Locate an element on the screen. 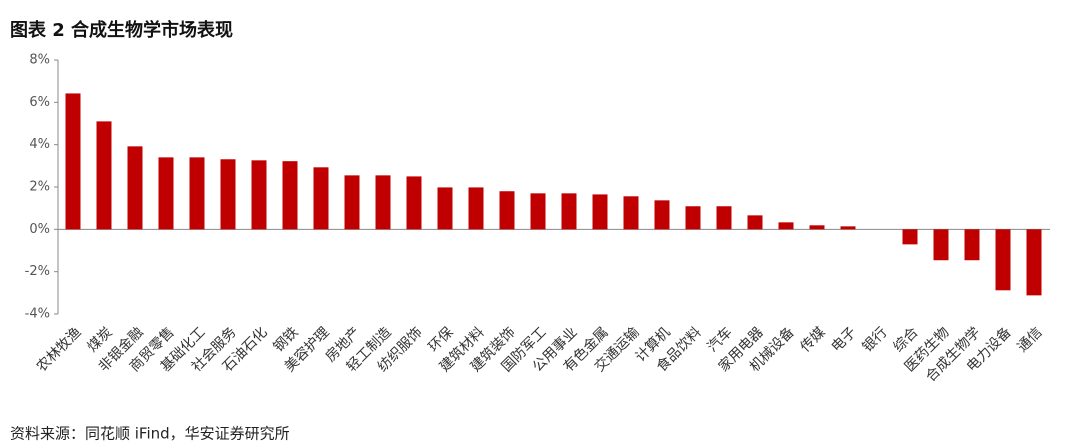  source-note: 资料来源：同花顺 iFind，华安证券研究所 is located at coordinates (150, 434).